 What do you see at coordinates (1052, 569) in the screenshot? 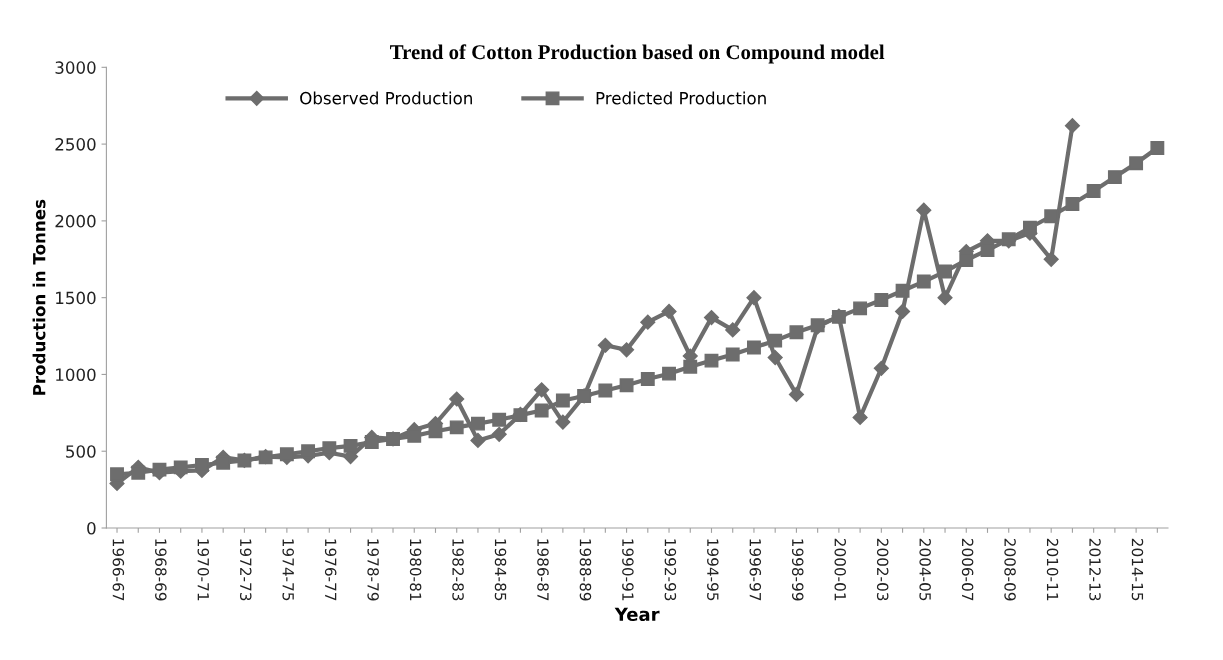
I see `x-tick-label: 2010-11` at bounding box center [1052, 569].